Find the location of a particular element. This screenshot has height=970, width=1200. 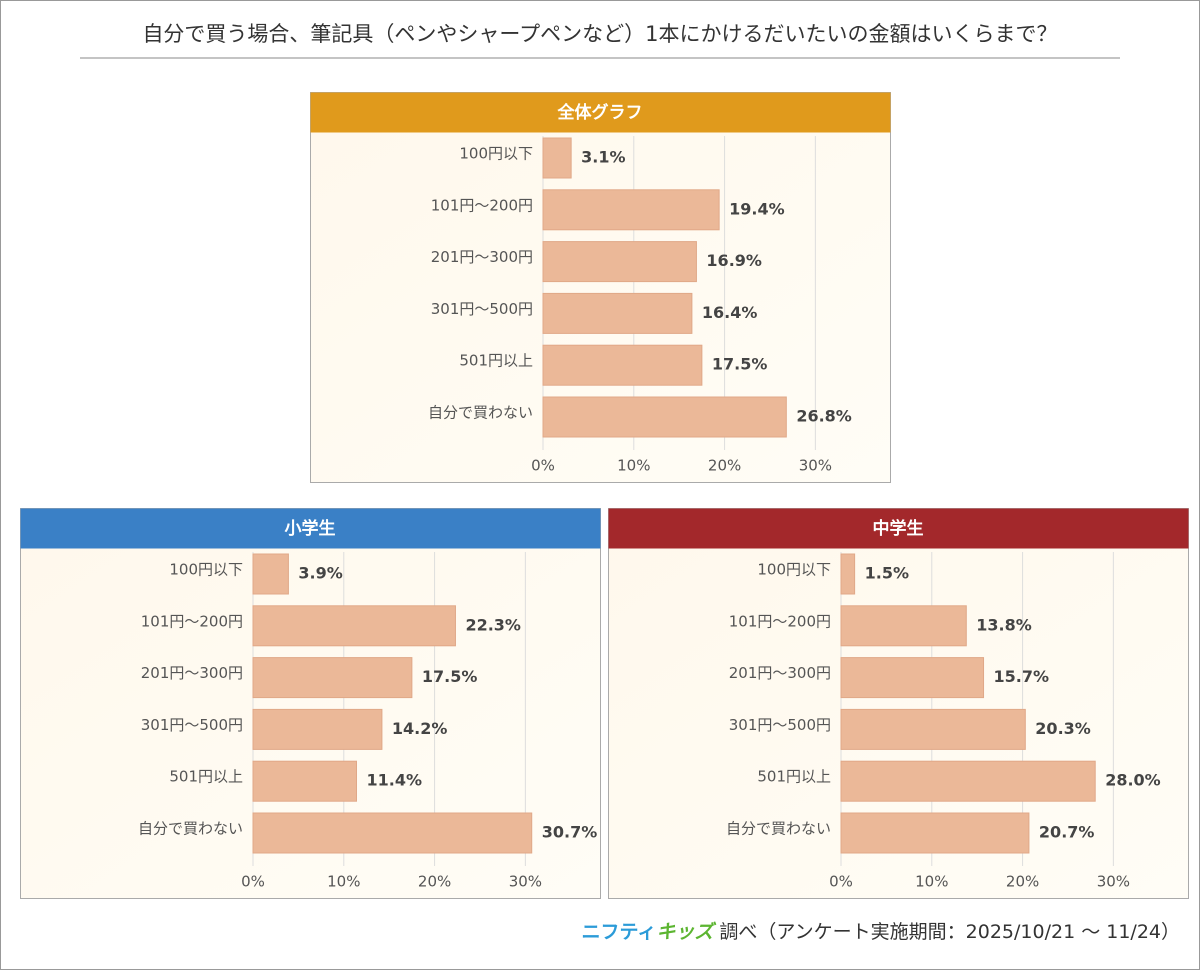

value-label: 14.2% is located at coordinates (420, 728).